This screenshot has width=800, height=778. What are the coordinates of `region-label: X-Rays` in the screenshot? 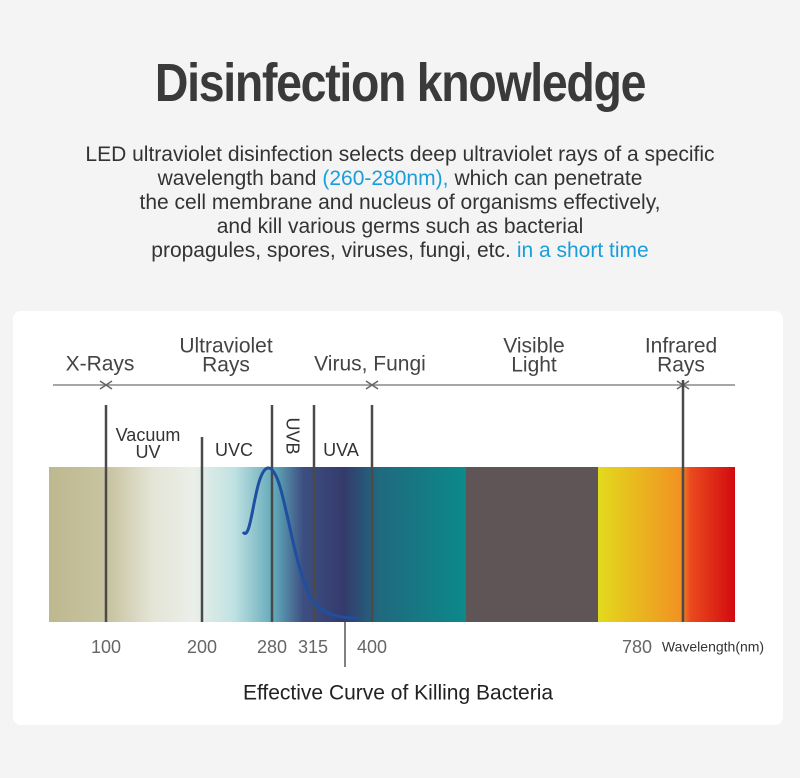 It's located at (100, 364).